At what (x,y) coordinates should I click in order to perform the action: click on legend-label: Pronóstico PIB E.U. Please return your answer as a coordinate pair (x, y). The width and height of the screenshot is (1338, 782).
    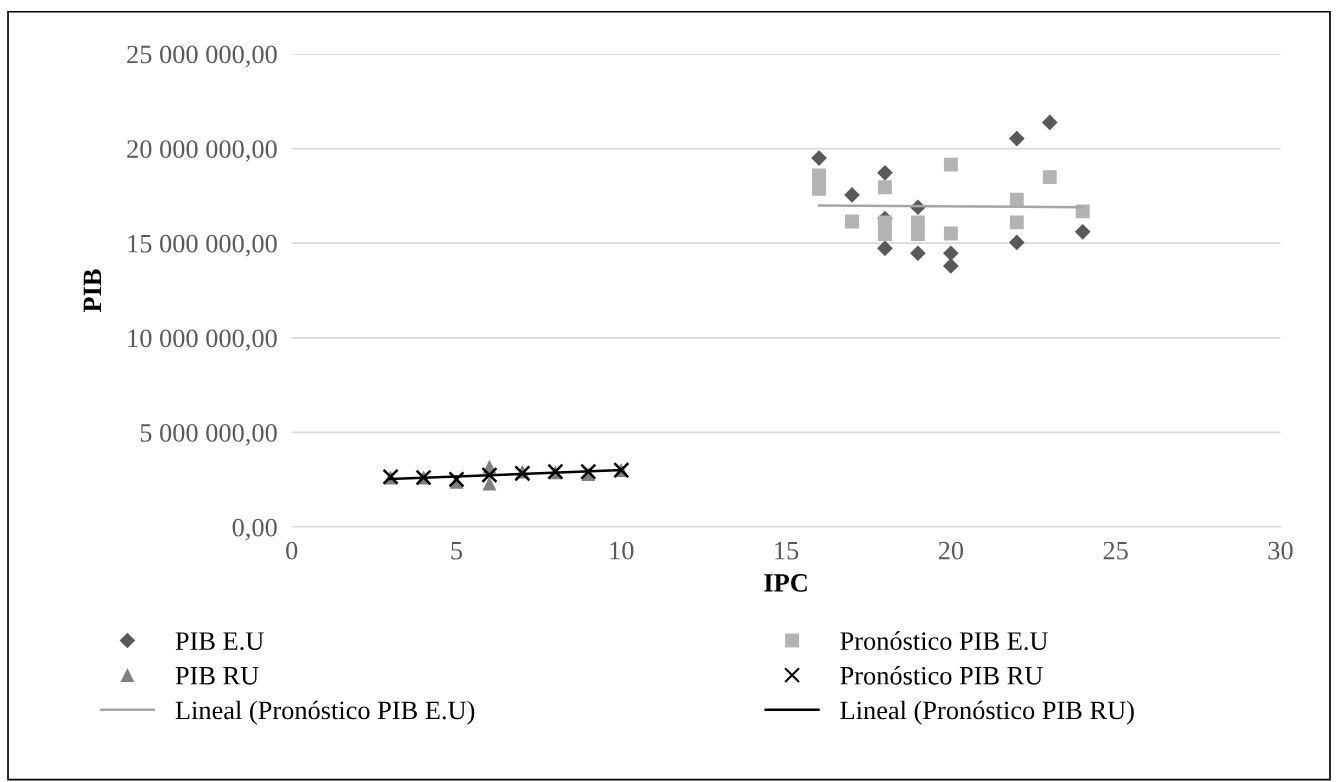
    Looking at the image, I should click on (944, 641).